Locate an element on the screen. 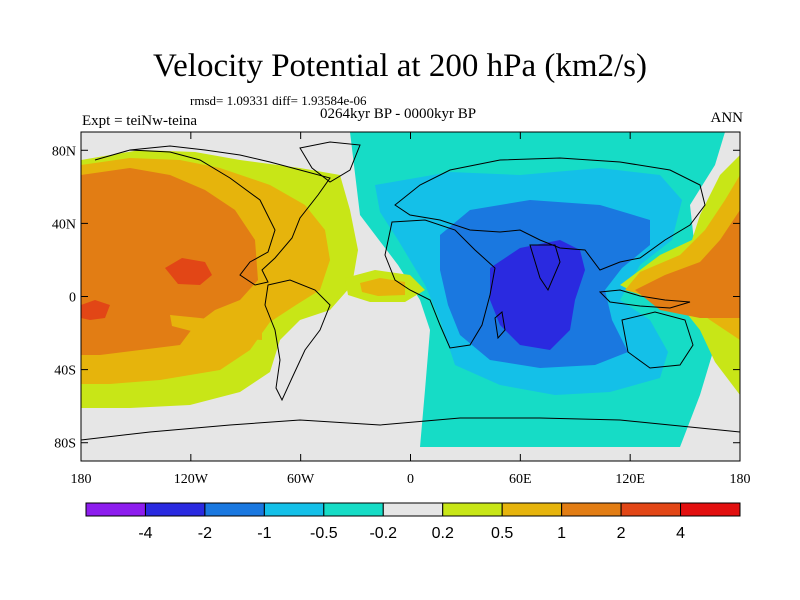  coast-indonesia is located at coordinates (644, 299).